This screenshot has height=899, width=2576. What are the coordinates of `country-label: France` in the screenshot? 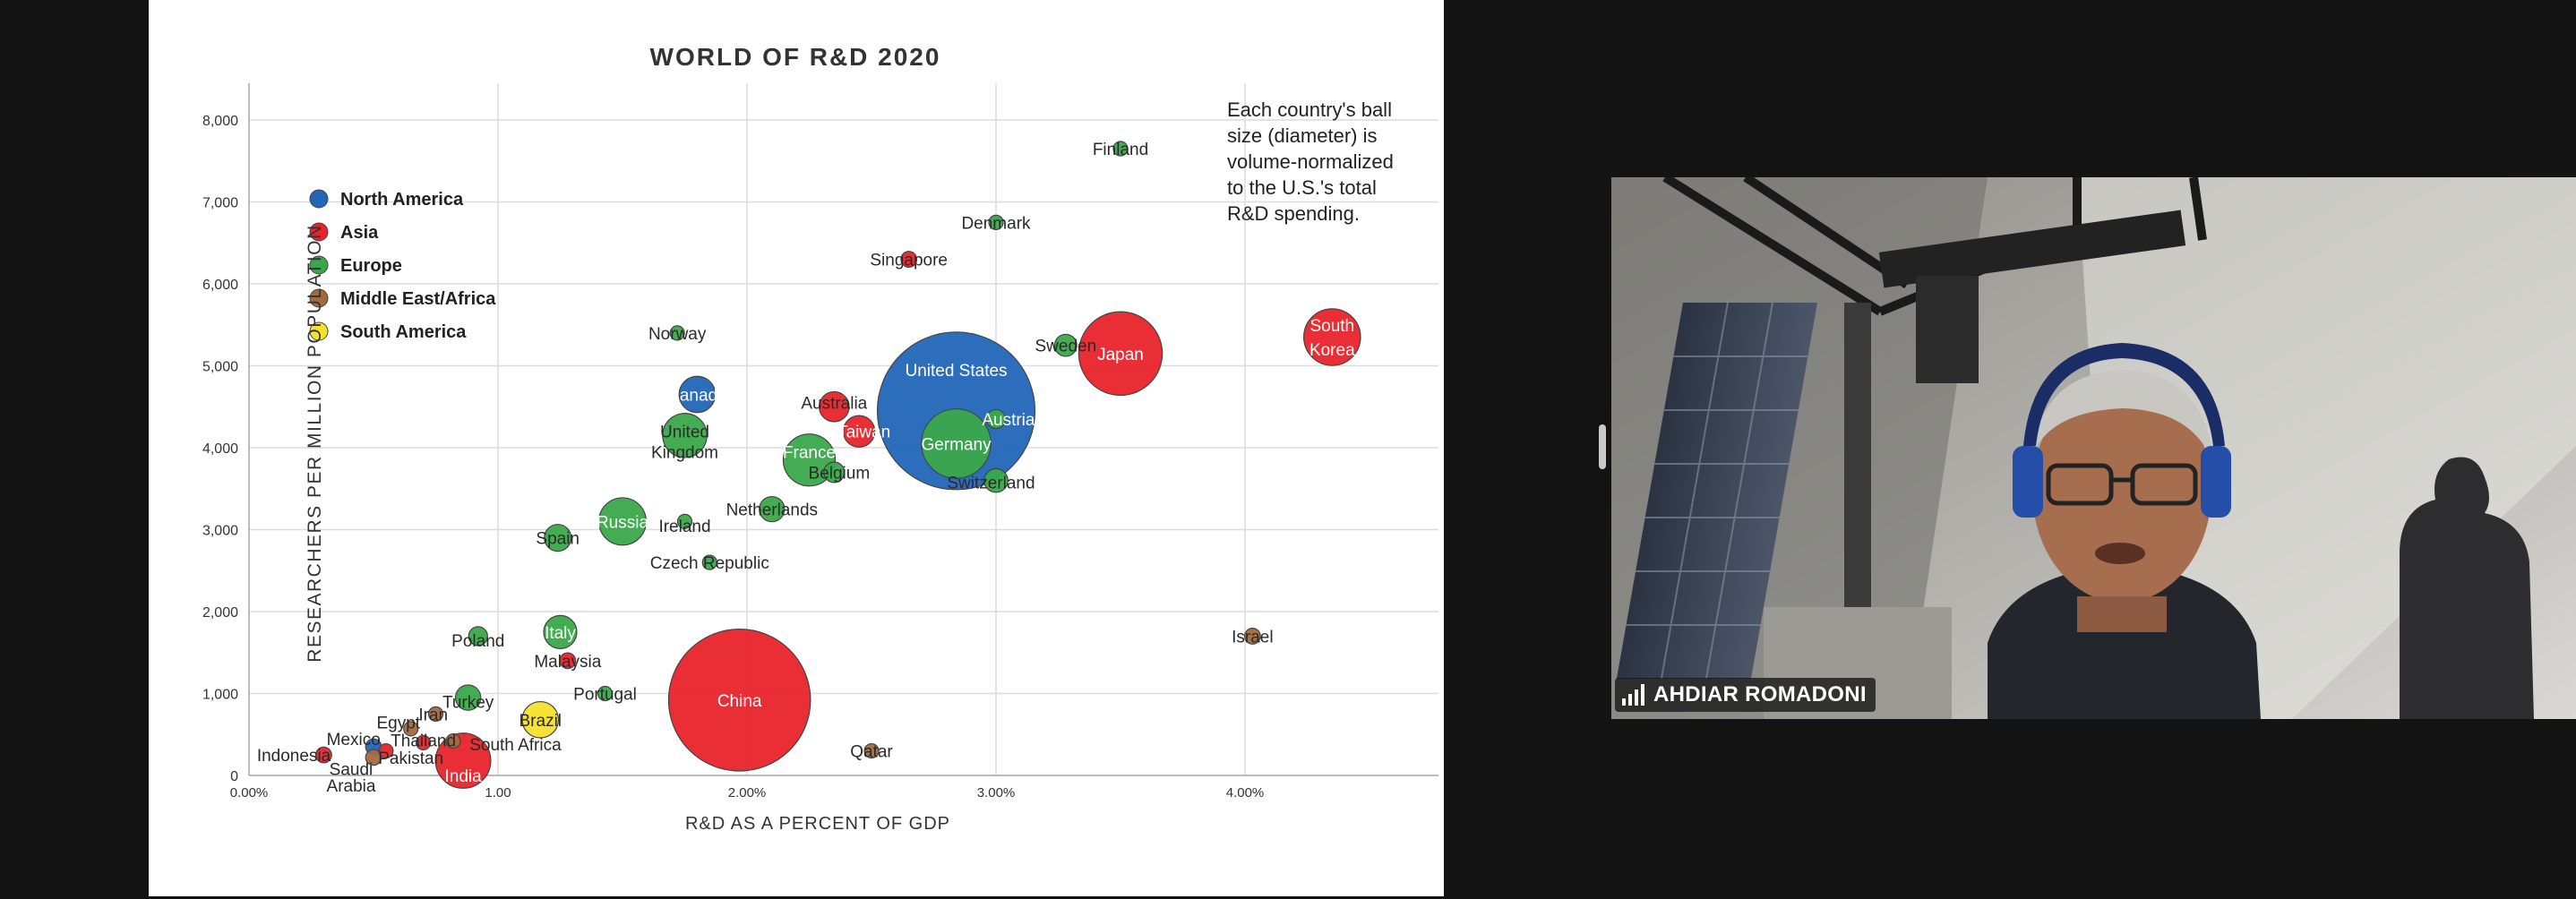 It's located at (809, 453).